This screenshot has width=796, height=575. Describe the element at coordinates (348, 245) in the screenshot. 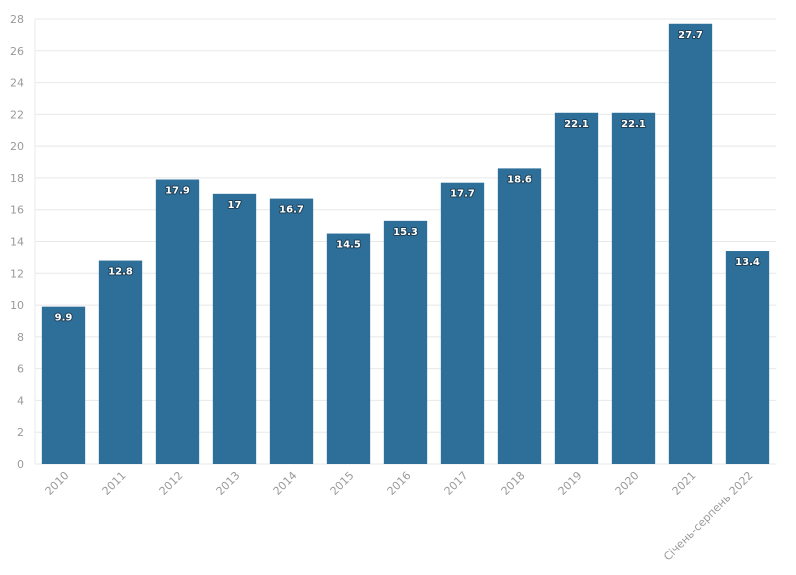

I see `data-label: 14.5` at that location.